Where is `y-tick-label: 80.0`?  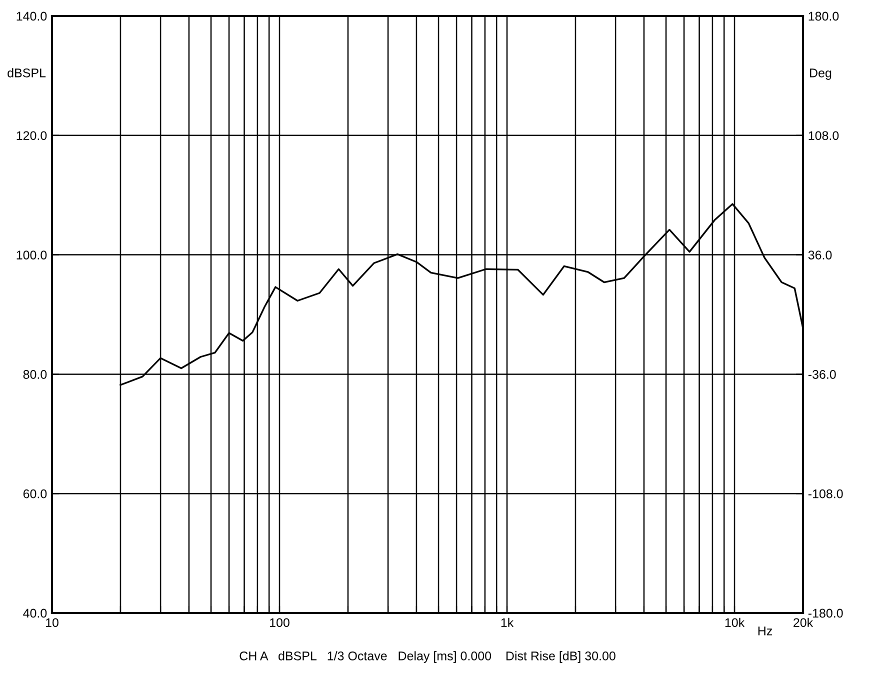 y-tick-label: 80.0 is located at coordinates (35, 374).